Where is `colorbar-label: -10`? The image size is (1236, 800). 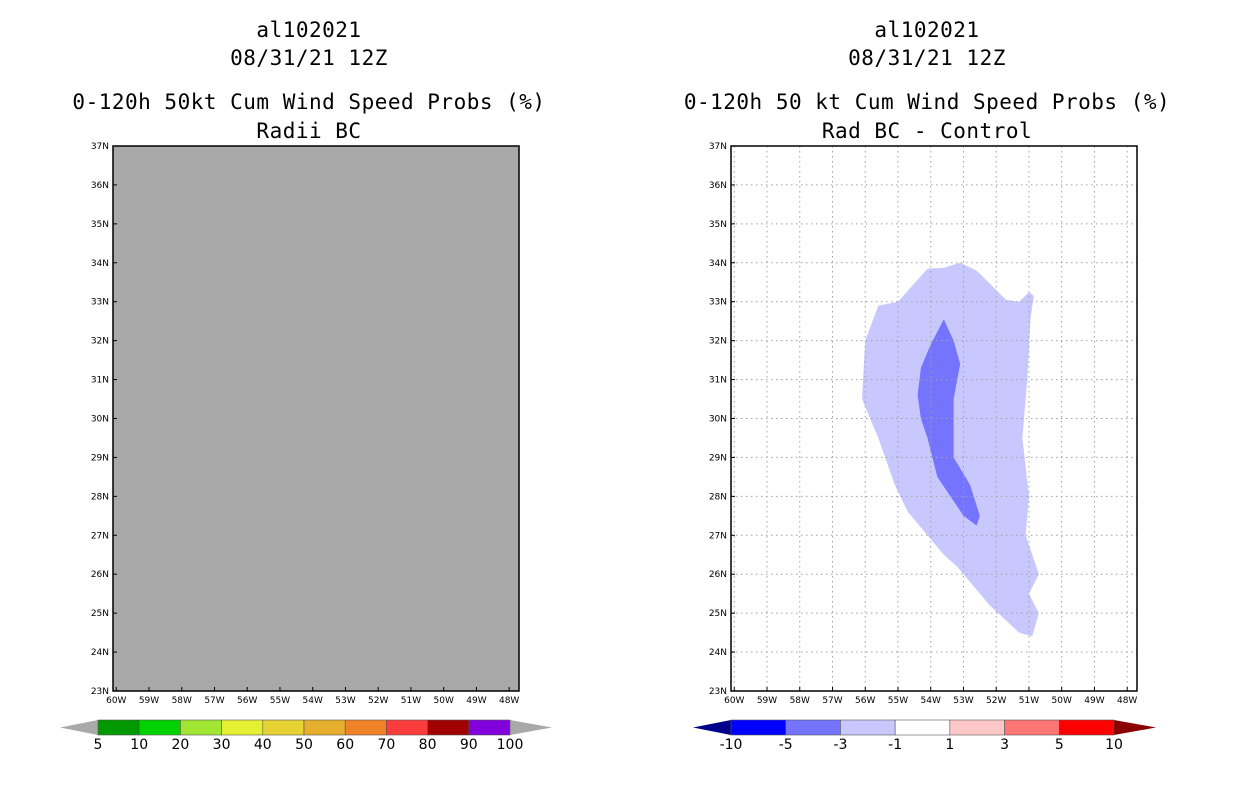
colorbar-label: -10 is located at coordinates (731, 745).